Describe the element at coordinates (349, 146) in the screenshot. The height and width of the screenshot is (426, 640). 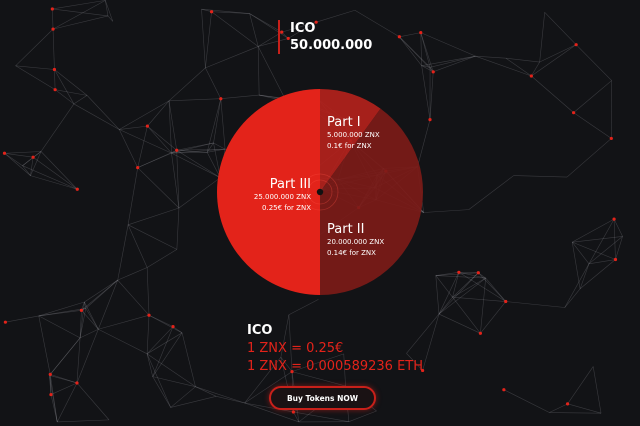
I see `part-1-price: 0.1€ for ZNX` at that location.